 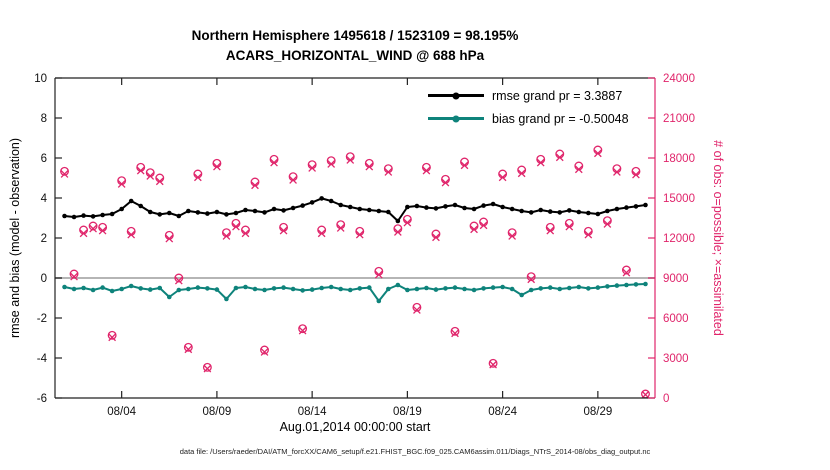 What do you see at coordinates (217, 412) in the screenshot?
I see `bottom-tick-label: 08/09` at bounding box center [217, 412].